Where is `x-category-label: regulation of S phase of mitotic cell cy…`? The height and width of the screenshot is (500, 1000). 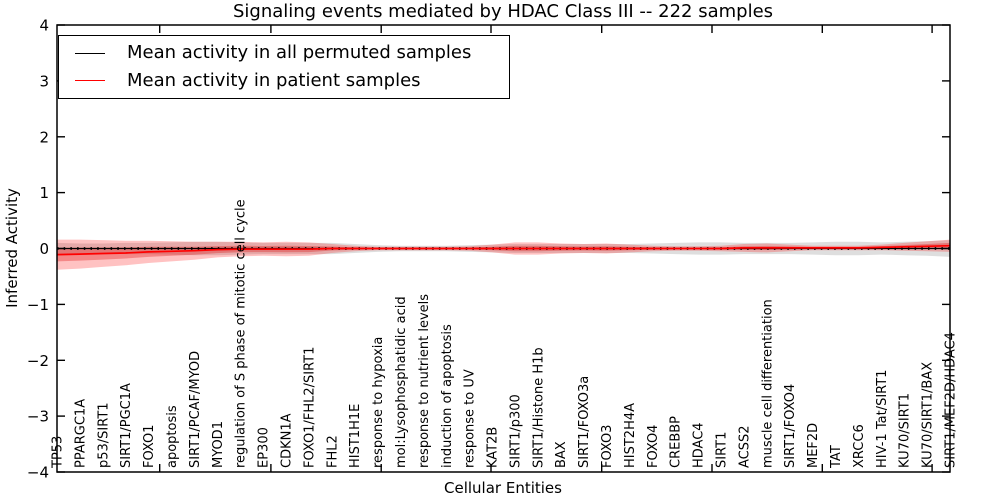
x-category-label: regulation of S phase of mitotic cell cy… is located at coordinates (241, 333).